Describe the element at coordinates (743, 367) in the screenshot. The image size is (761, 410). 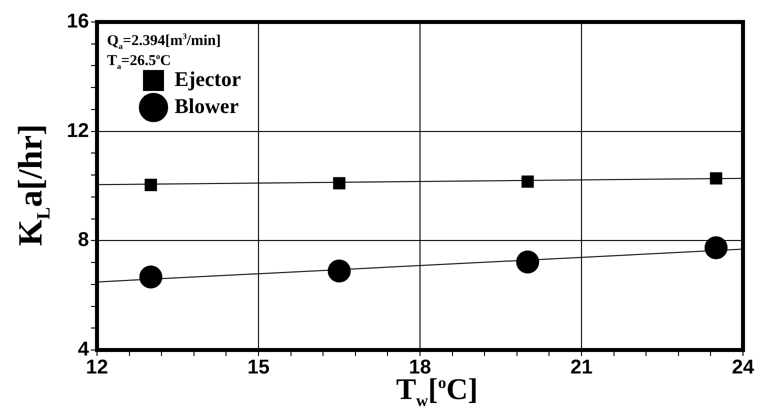
I see `x-tick-label: 24` at that location.